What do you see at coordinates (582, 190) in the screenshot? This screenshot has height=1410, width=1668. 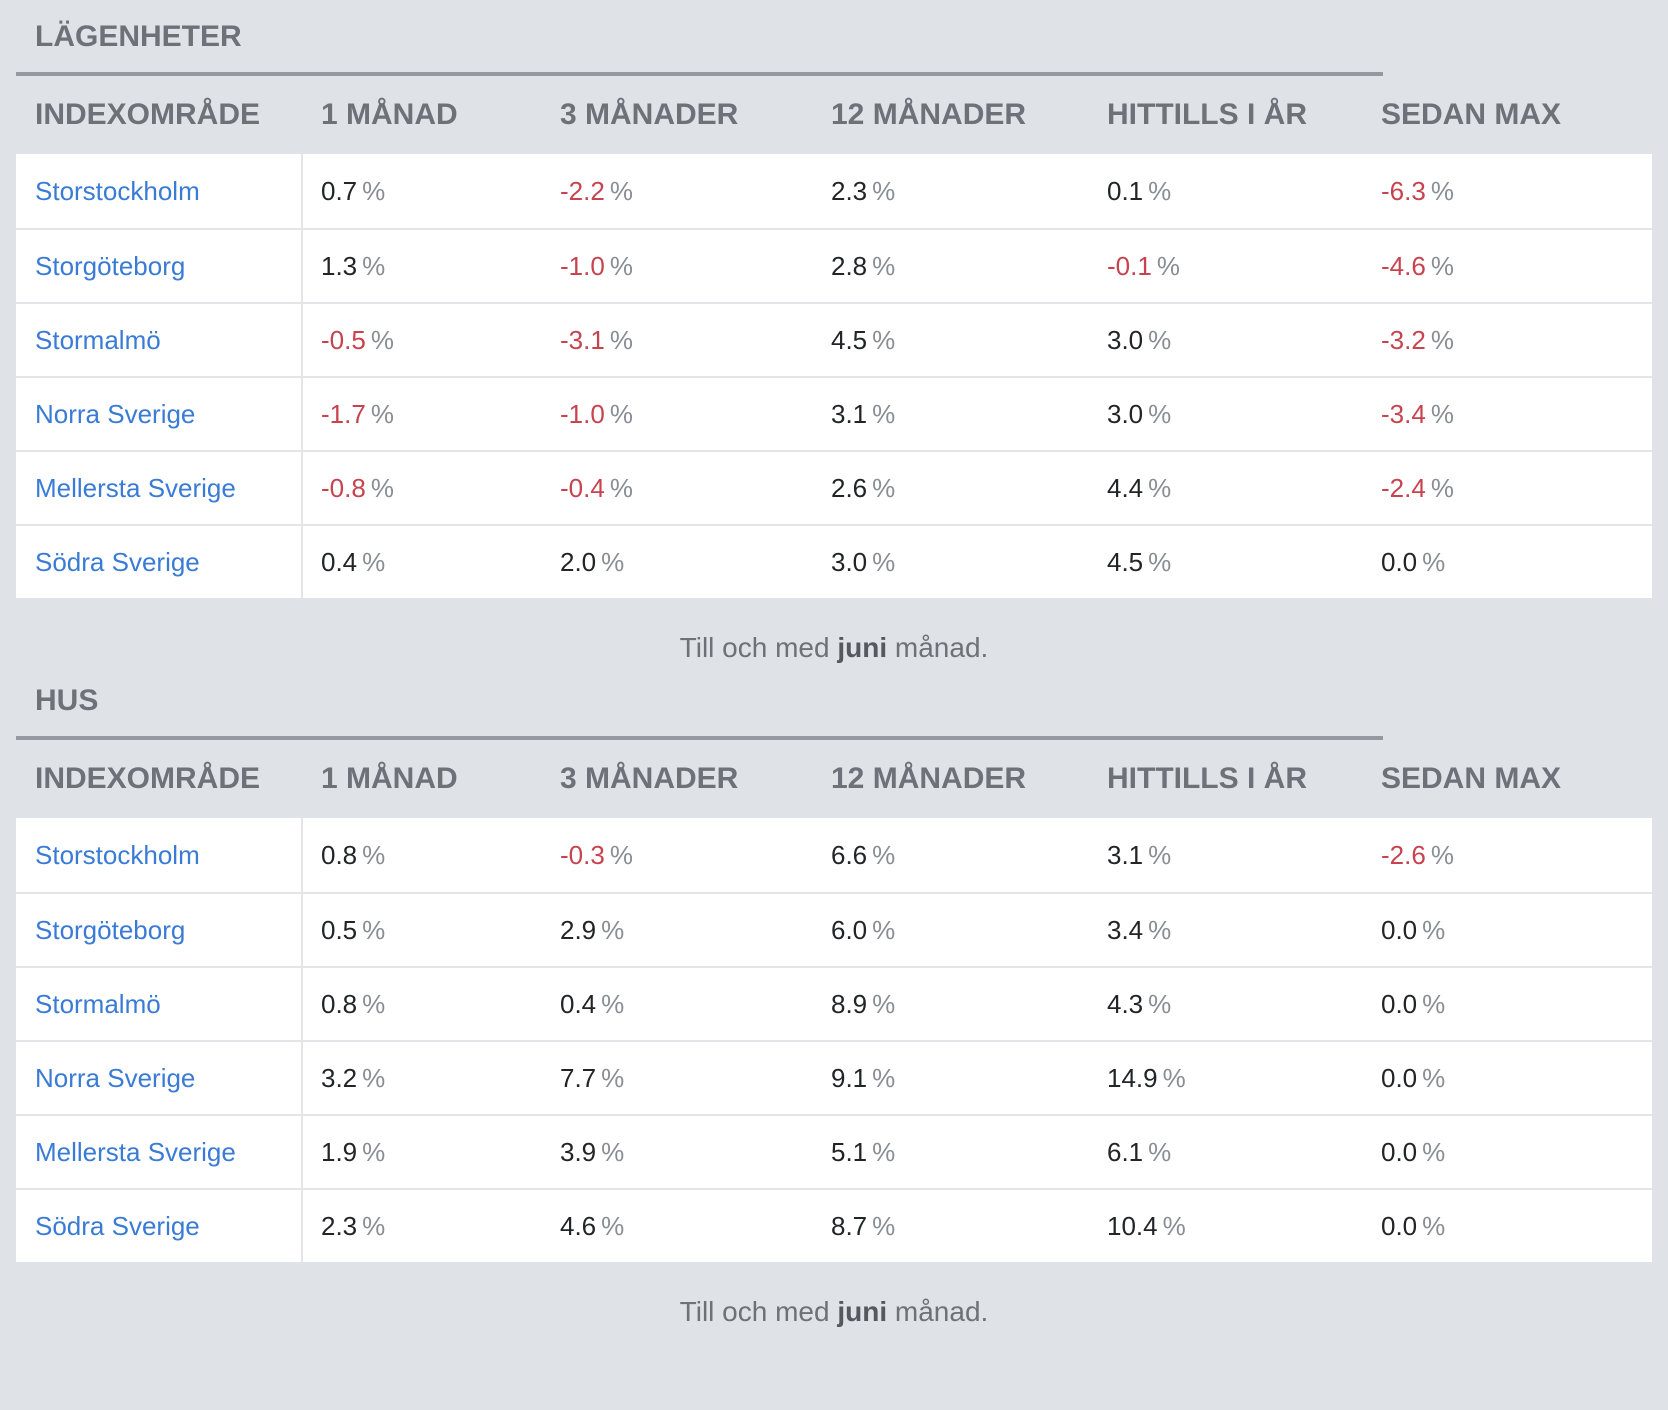 I see `percent-value: -2.2` at bounding box center [582, 190].